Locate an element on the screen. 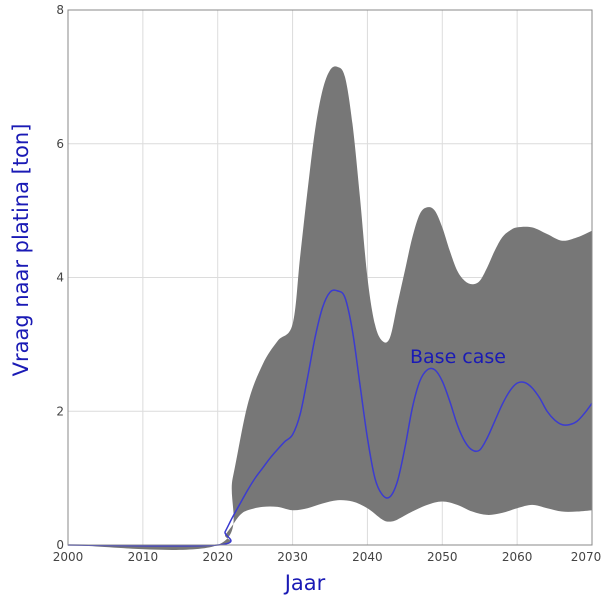 The image size is (605, 595). x-tick-labels: 2000 2010 2020 2030 2040 2050 2060 2070 is located at coordinates (327, 557).